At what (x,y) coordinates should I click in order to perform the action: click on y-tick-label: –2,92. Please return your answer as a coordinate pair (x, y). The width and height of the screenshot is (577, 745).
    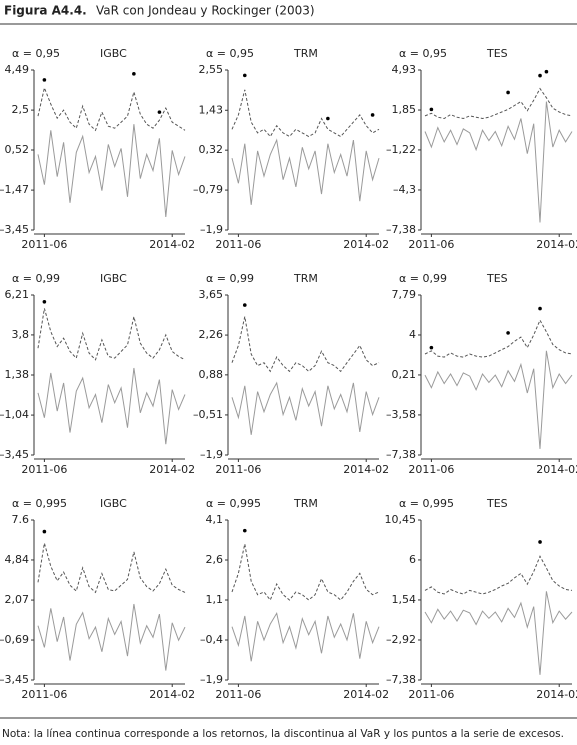
    Looking at the image, I should click on (401, 639).